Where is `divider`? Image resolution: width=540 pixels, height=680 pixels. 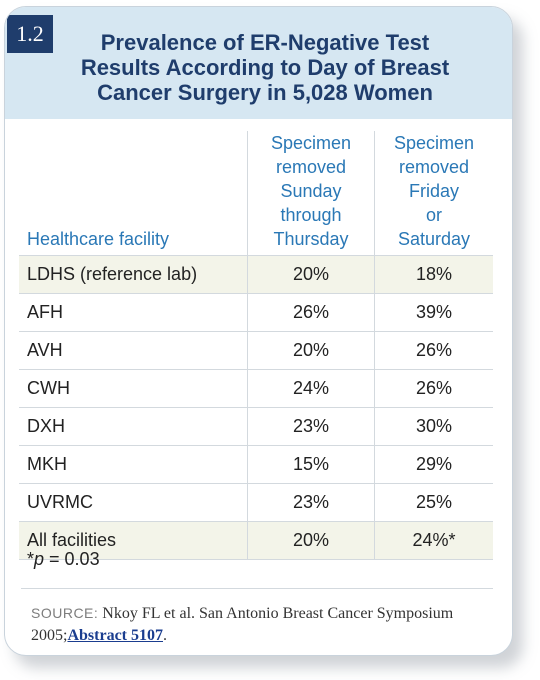
divider is located at coordinates (257, 588).